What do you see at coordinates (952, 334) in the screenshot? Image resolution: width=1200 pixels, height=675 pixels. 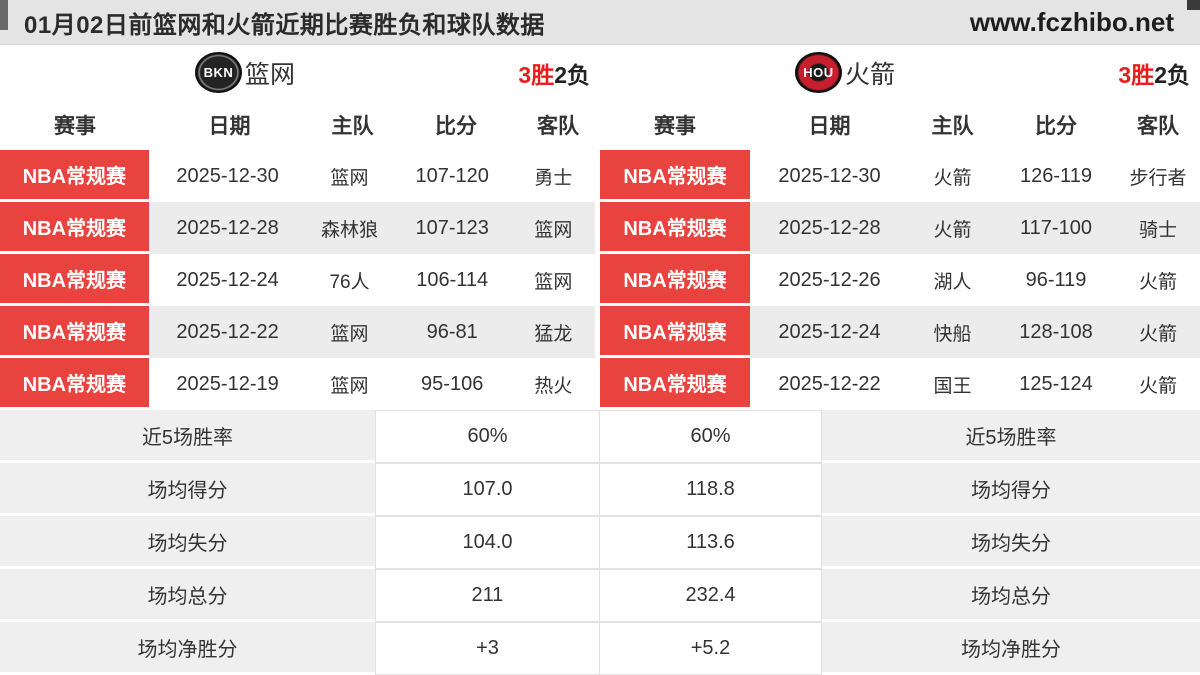 I see `home-team: 快船` at bounding box center [952, 334].